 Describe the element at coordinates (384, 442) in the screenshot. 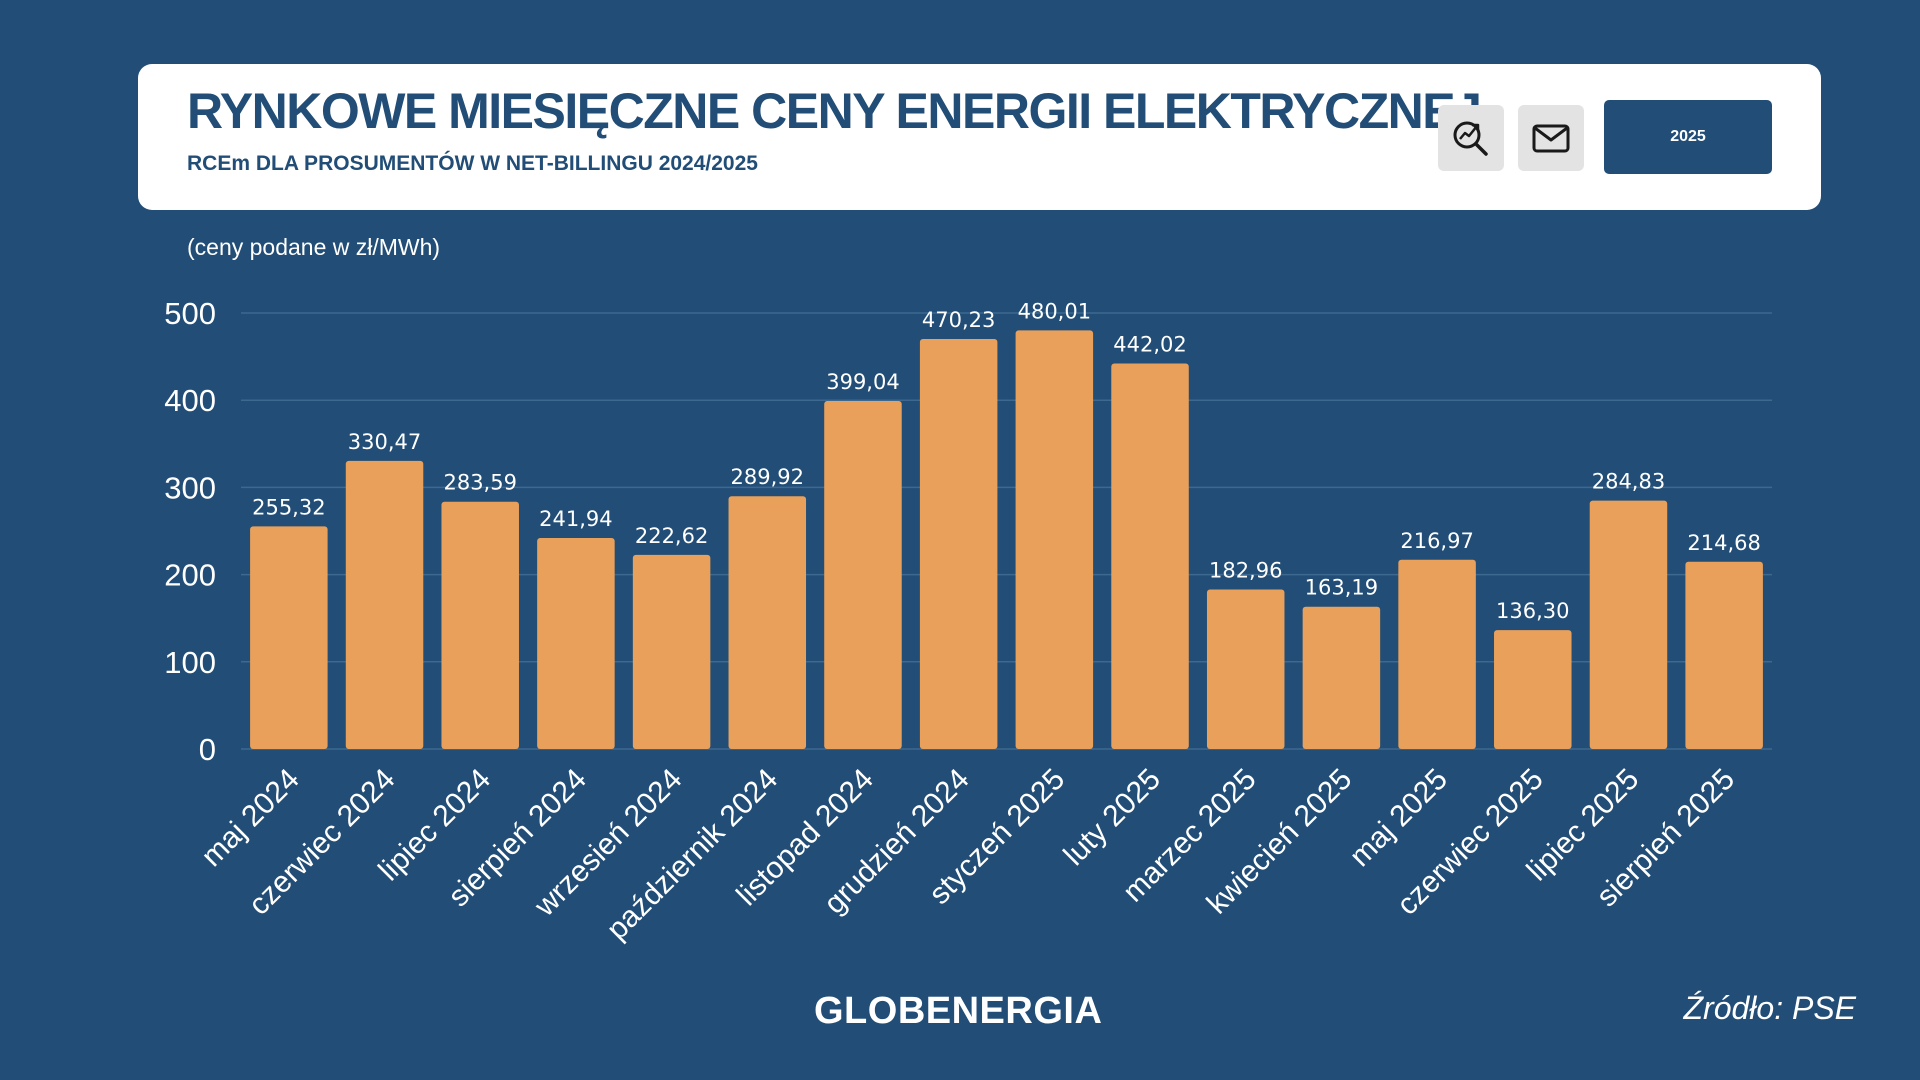

I see `data-label: 330,47` at that location.